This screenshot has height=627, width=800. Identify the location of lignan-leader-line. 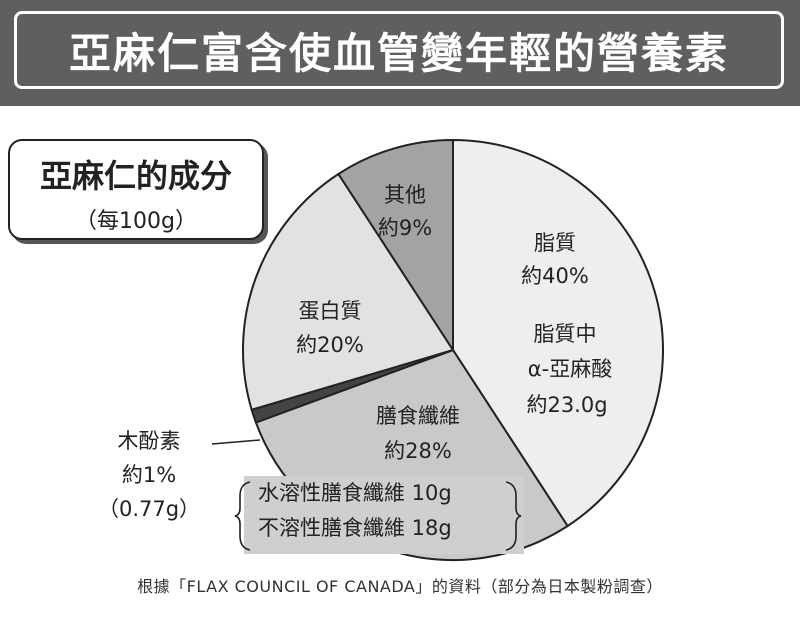
(236, 442).